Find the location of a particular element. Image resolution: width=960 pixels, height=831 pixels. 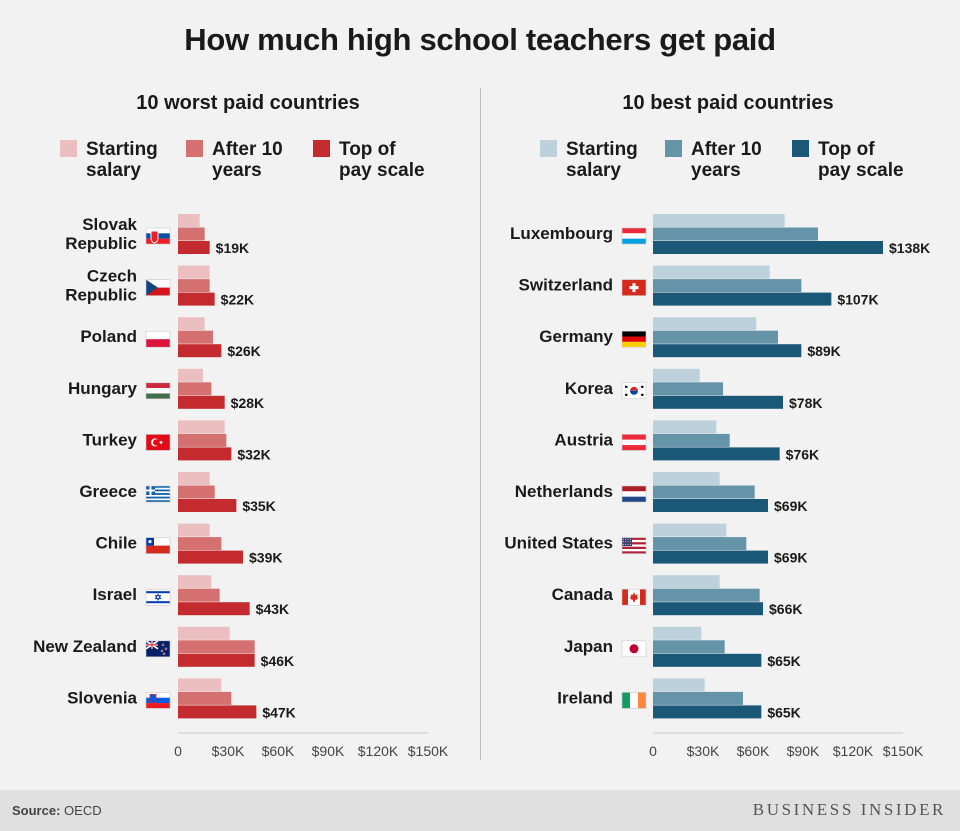

x-tick-label: $90K is located at coordinates (803, 751).